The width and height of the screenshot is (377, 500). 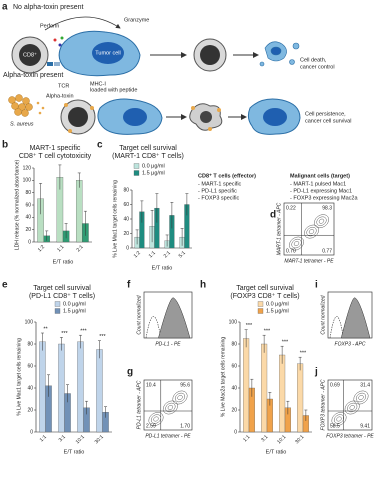 What do you see at coordinates (33, 75) in the screenshot?
I see `heading: Alpha-toxin present` at bounding box center [33, 75].